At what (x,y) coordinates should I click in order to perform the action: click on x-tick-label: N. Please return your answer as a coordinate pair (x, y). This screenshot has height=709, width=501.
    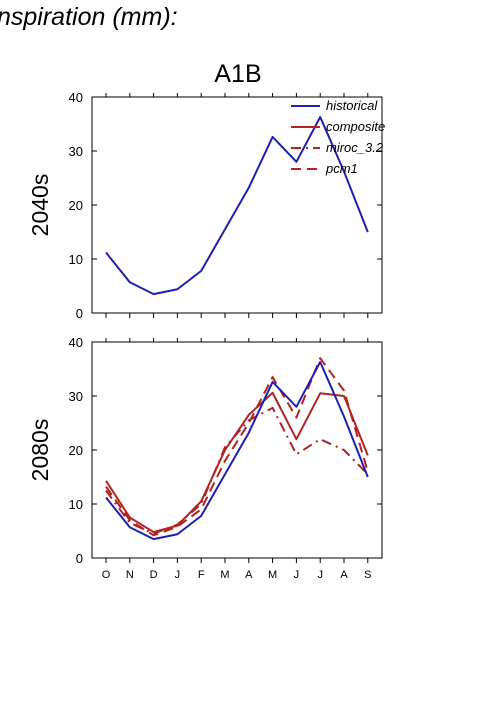
    Looking at the image, I should click on (130, 575).